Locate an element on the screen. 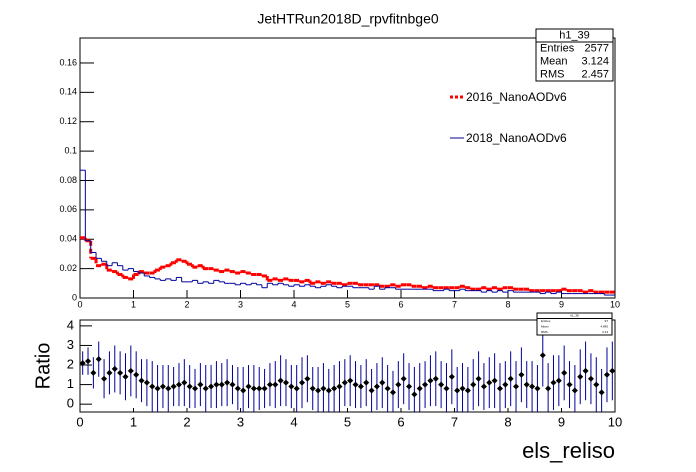  stats-box is located at coordinates (574, 55).